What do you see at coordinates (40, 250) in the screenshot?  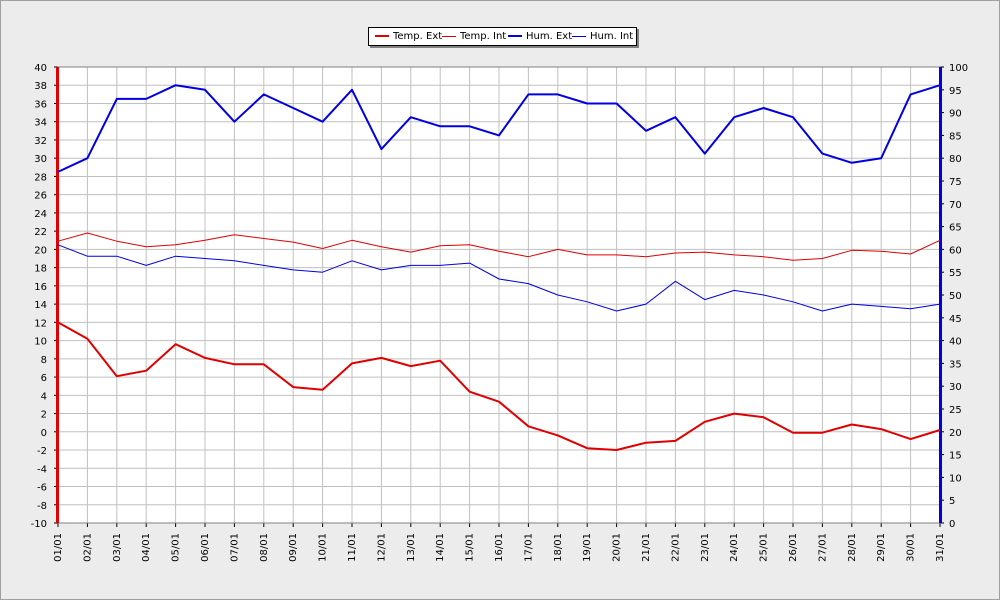 I see `left-axis-tick-label: 20` at bounding box center [40, 250].